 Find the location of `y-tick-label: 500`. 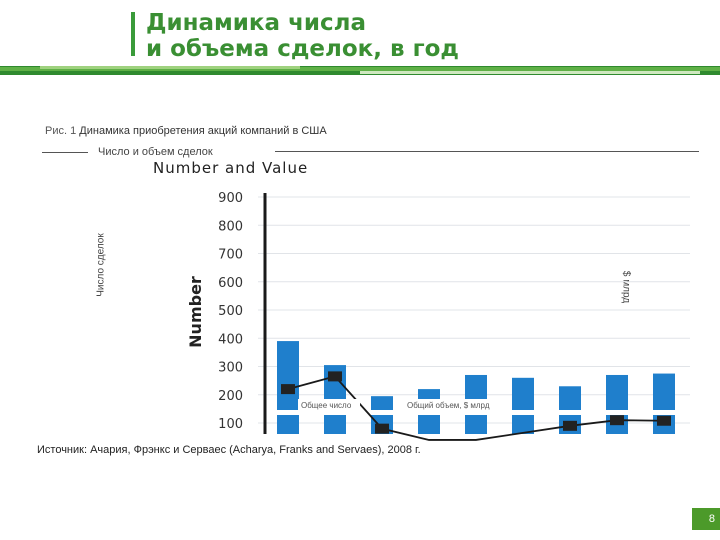

y-tick-label: 500 is located at coordinates (230, 311).